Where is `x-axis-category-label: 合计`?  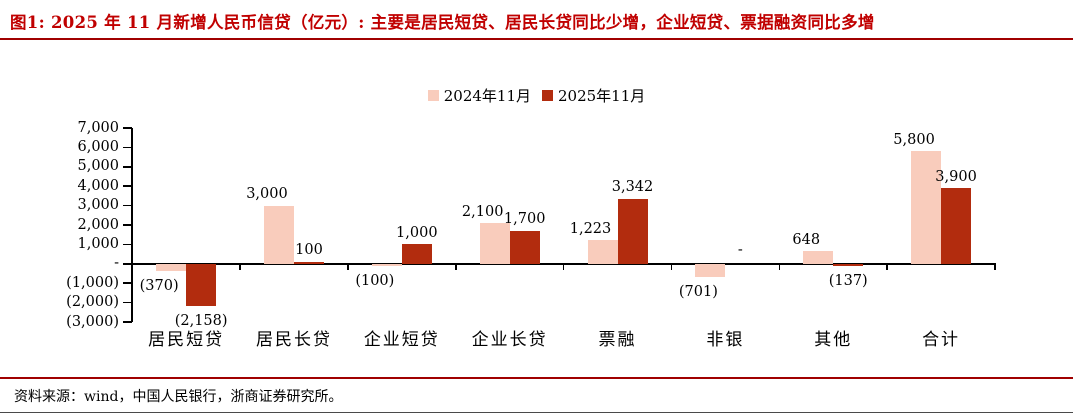
x-axis-category-label: 合计 is located at coordinates (941, 340).